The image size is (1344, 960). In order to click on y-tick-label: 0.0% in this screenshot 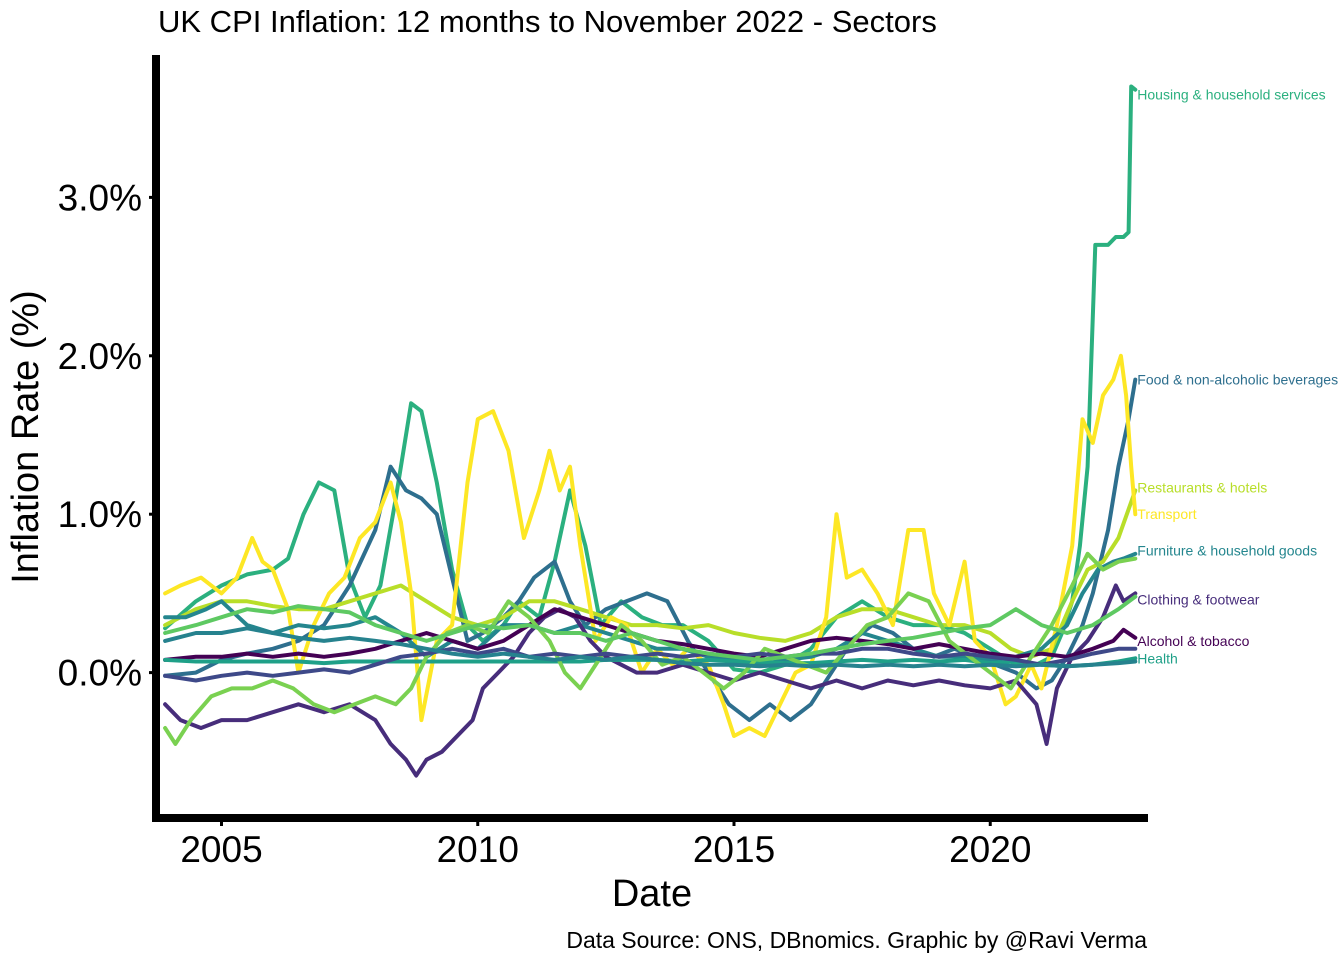, I will do `click(100, 673)`.